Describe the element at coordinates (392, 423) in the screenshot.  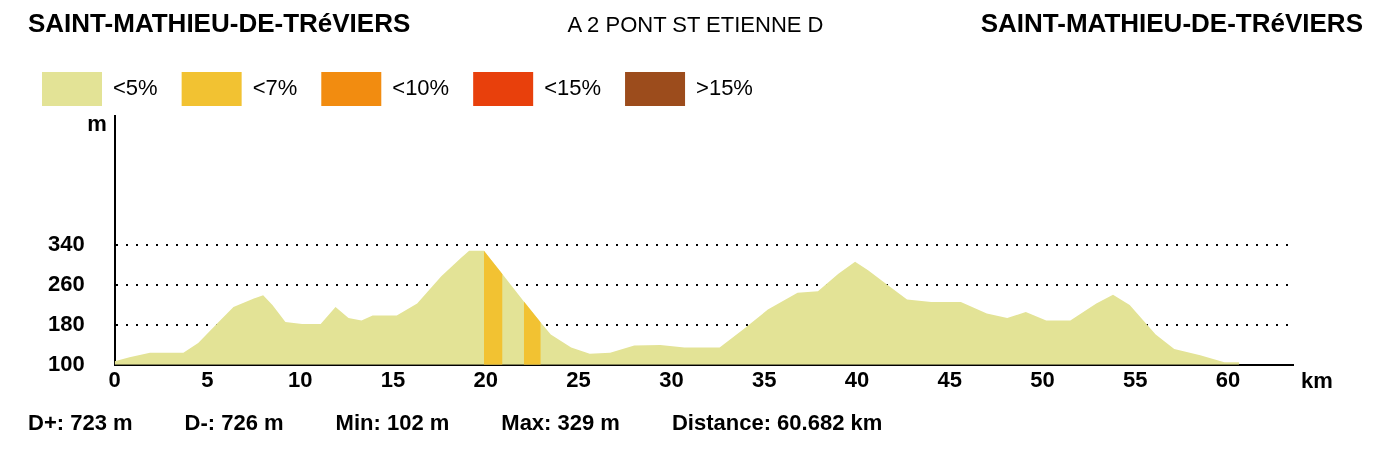
I see `text: Min: 102 m` at that location.